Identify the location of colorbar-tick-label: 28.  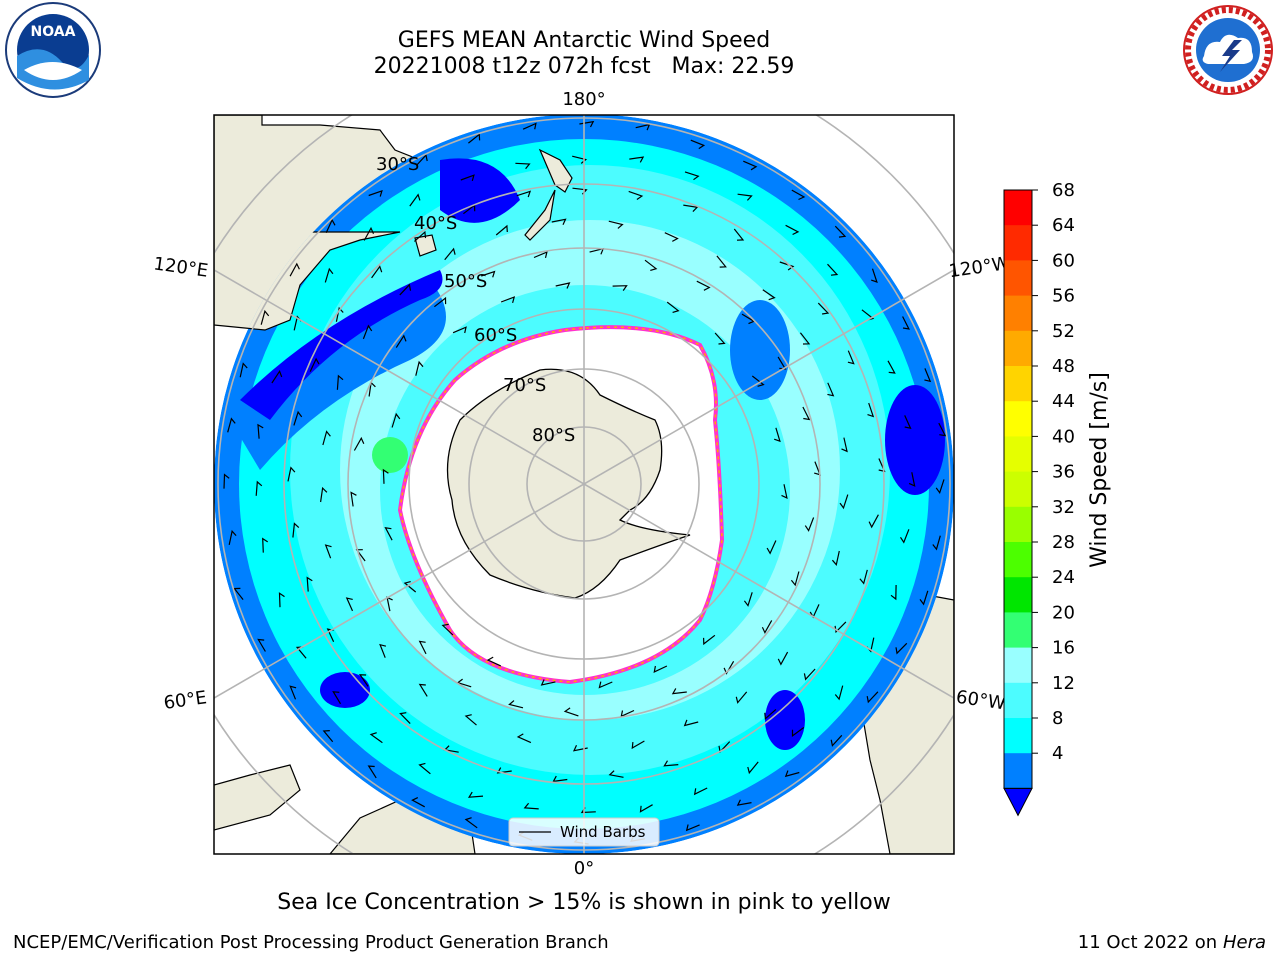
(1063, 542).